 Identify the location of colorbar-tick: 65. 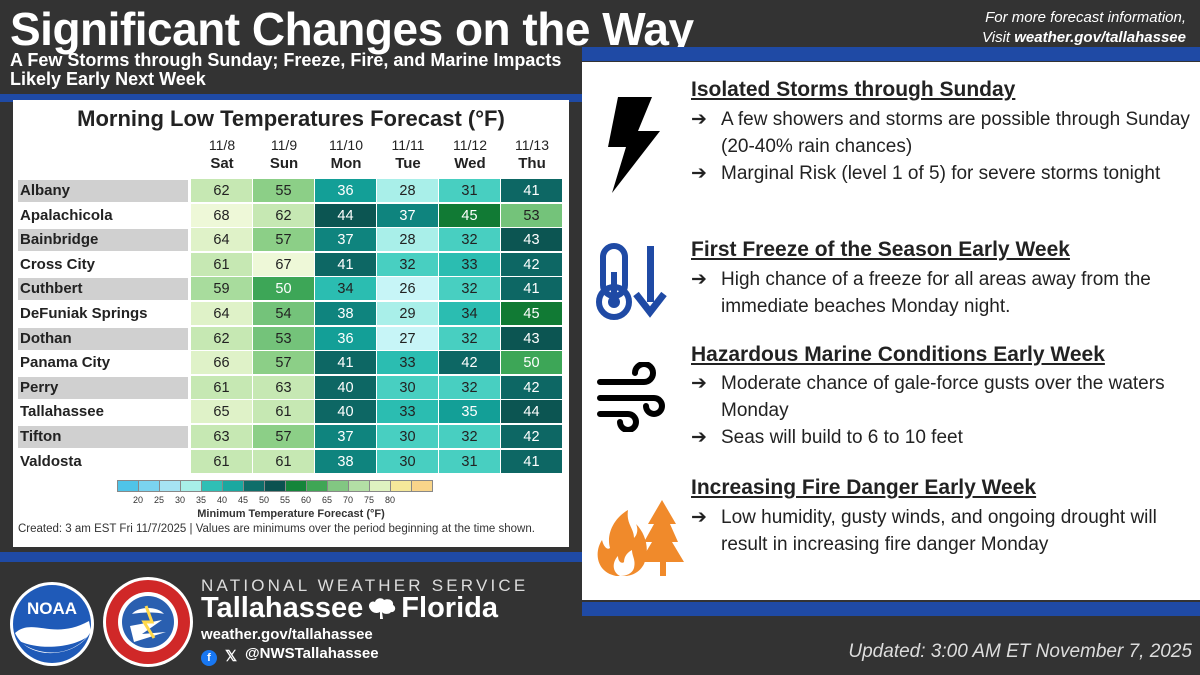
(326, 500).